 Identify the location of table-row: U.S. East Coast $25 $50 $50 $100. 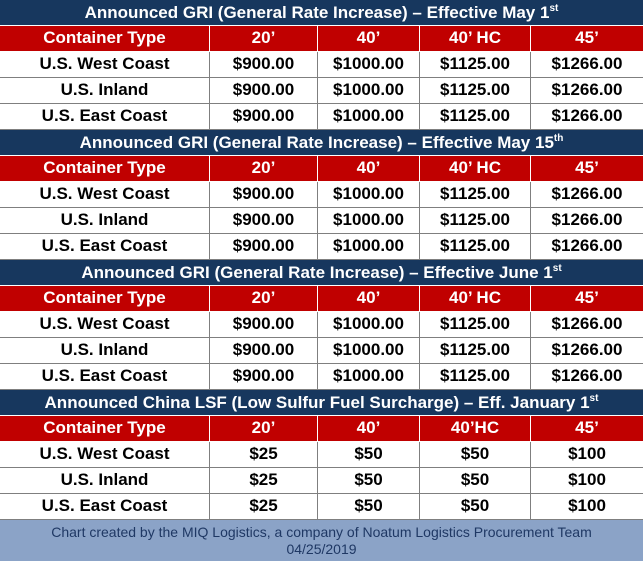
(321, 507).